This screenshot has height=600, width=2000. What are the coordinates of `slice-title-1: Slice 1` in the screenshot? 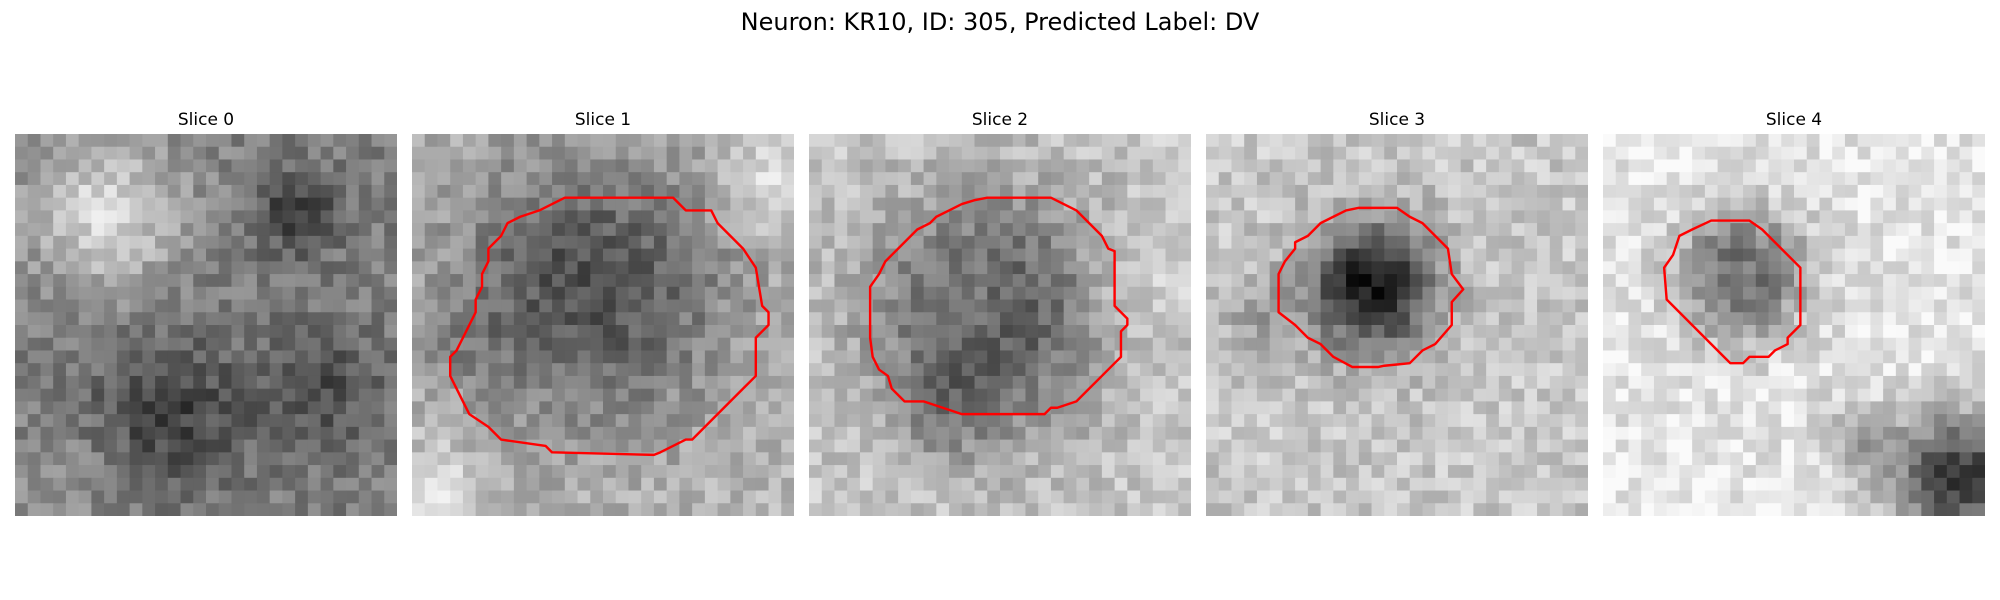 It's located at (603, 120).